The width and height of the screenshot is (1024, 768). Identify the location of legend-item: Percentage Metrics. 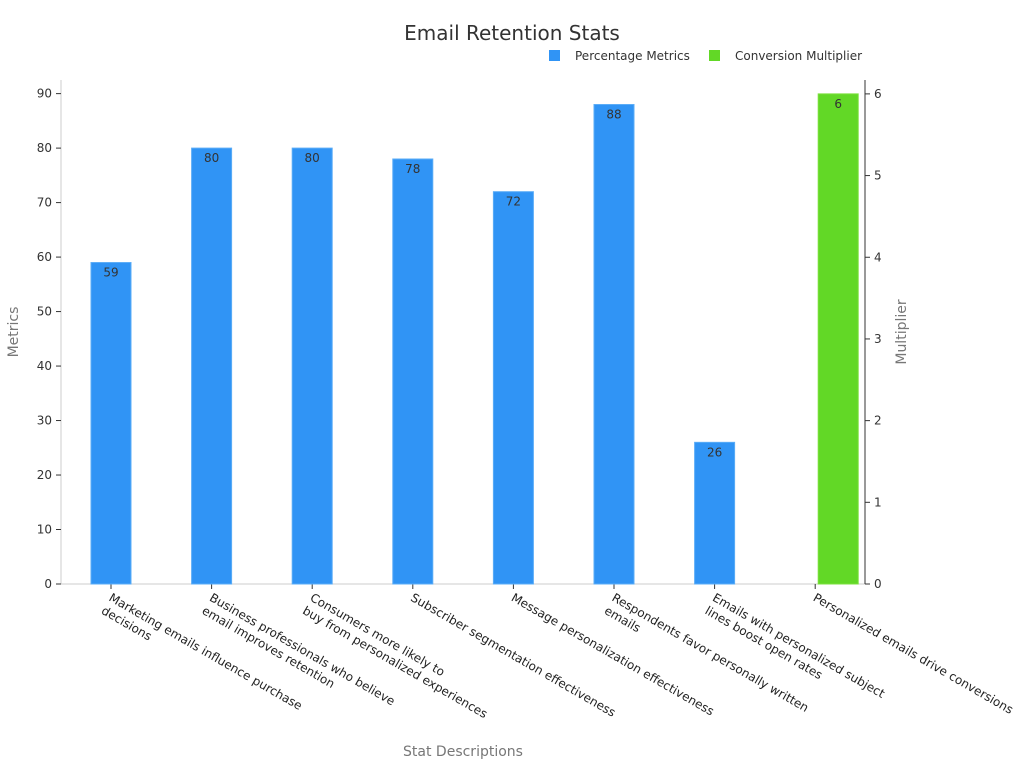
(619, 56).